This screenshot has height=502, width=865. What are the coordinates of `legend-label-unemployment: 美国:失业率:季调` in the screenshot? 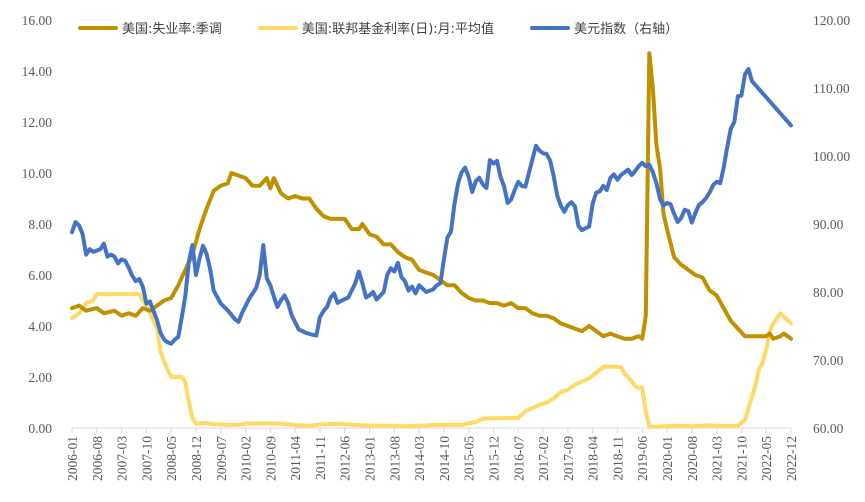 It's located at (172, 29).